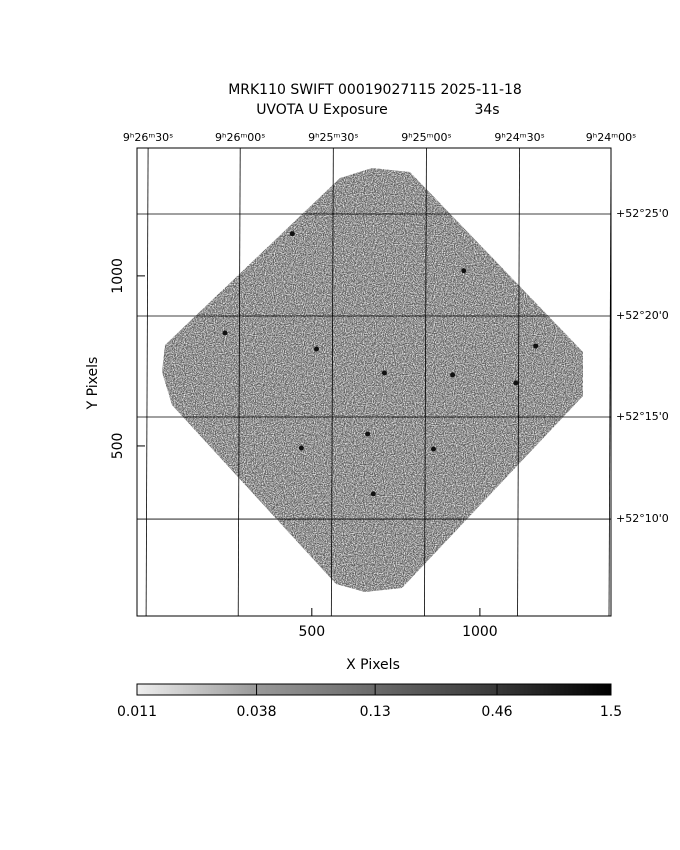 The image size is (680, 850). I want to click on y-tick-label: 1000, so click(118, 276).